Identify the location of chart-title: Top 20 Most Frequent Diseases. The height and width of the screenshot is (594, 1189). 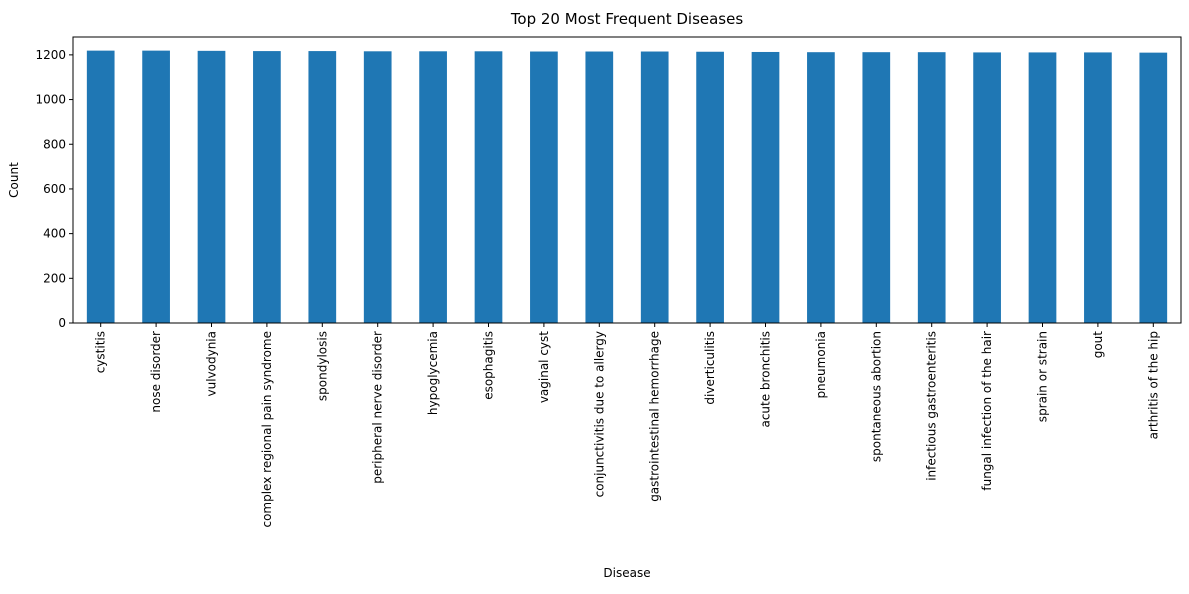
(627, 19).